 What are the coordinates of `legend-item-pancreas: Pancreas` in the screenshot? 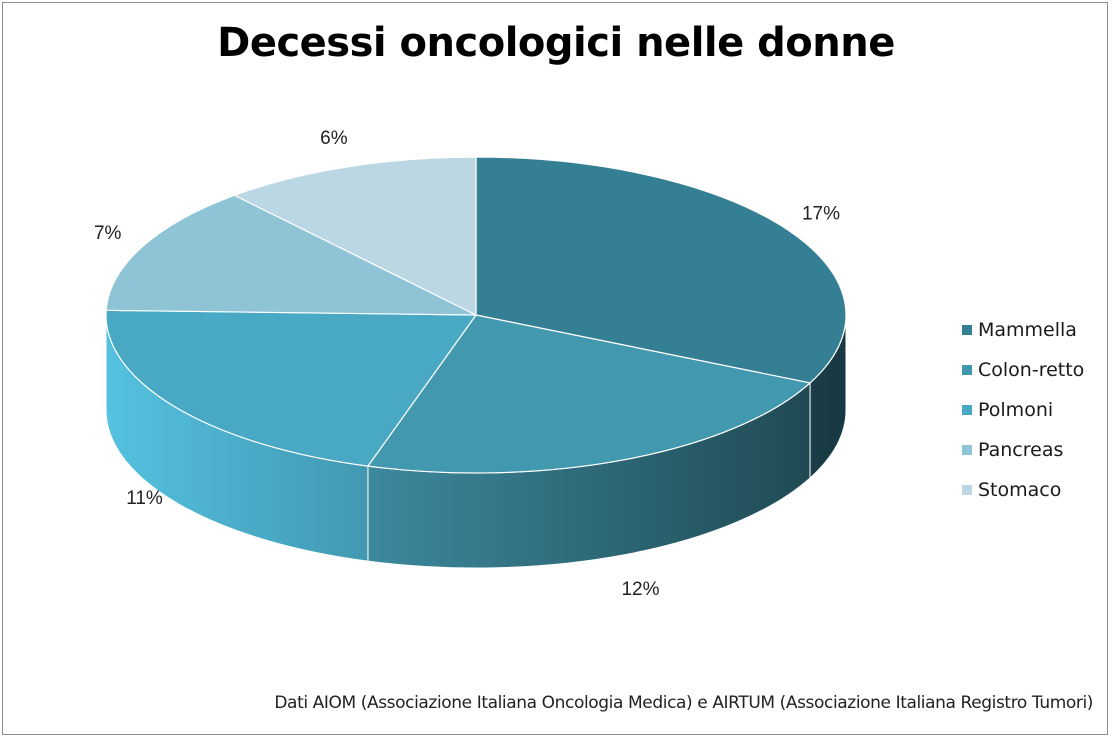 It's located at (1023, 450).